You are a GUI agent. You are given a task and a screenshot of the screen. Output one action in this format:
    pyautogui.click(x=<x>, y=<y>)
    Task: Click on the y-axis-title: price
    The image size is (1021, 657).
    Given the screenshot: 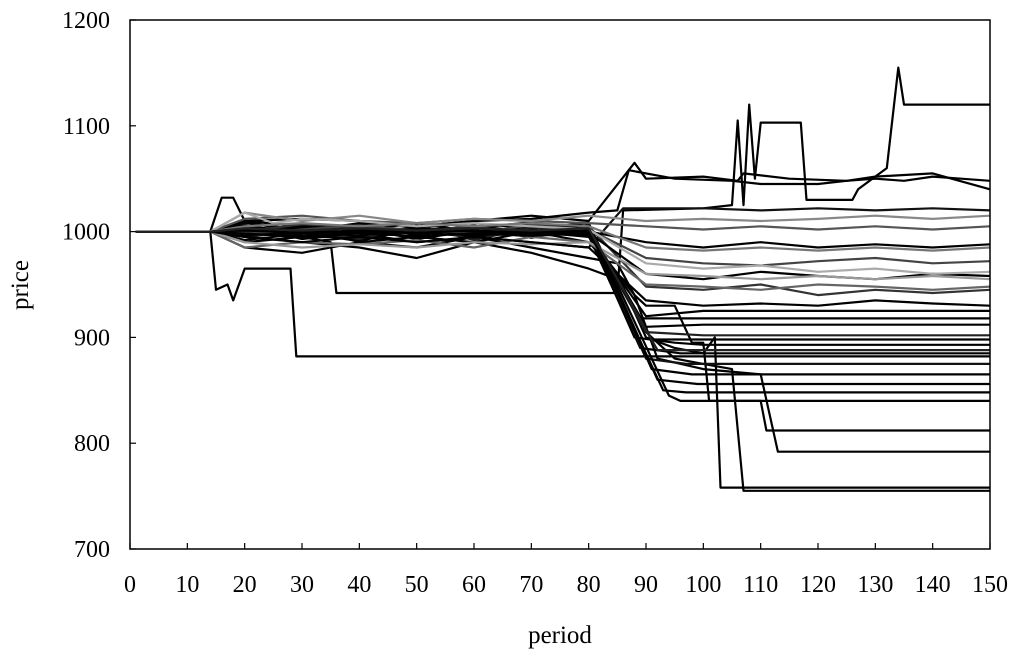 What is the action you would take?
    pyautogui.click(x=20, y=285)
    